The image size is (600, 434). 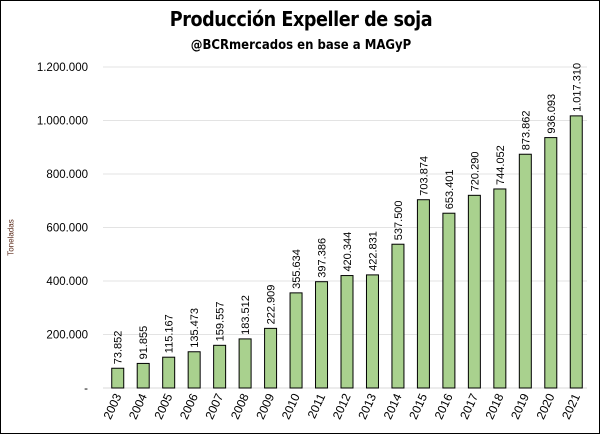 I want to click on y-tick-label: 400.000, so click(x=67, y=282).